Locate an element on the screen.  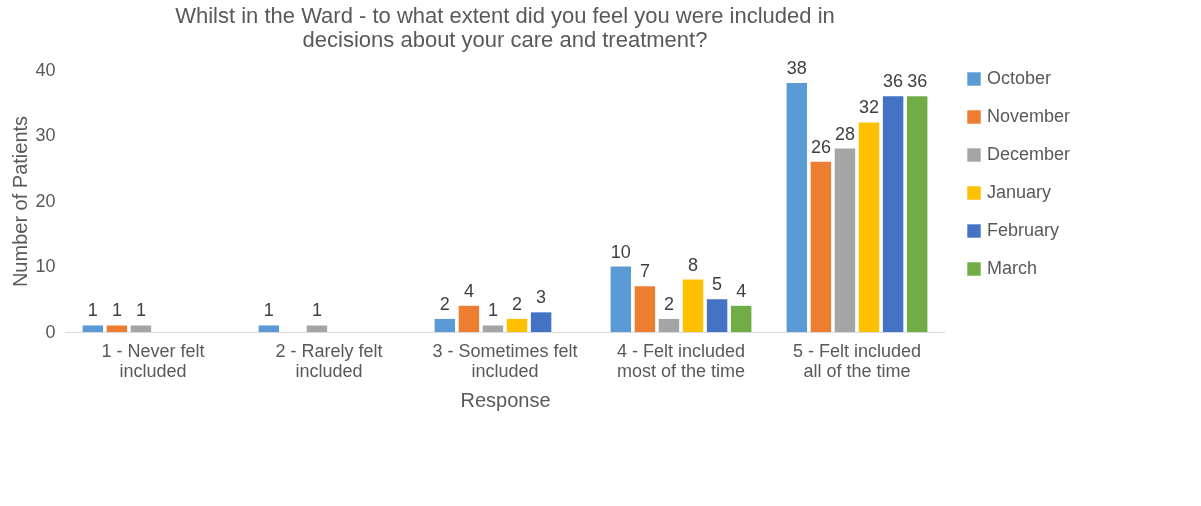
data-label: 7 is located at coordinates (644, 271).